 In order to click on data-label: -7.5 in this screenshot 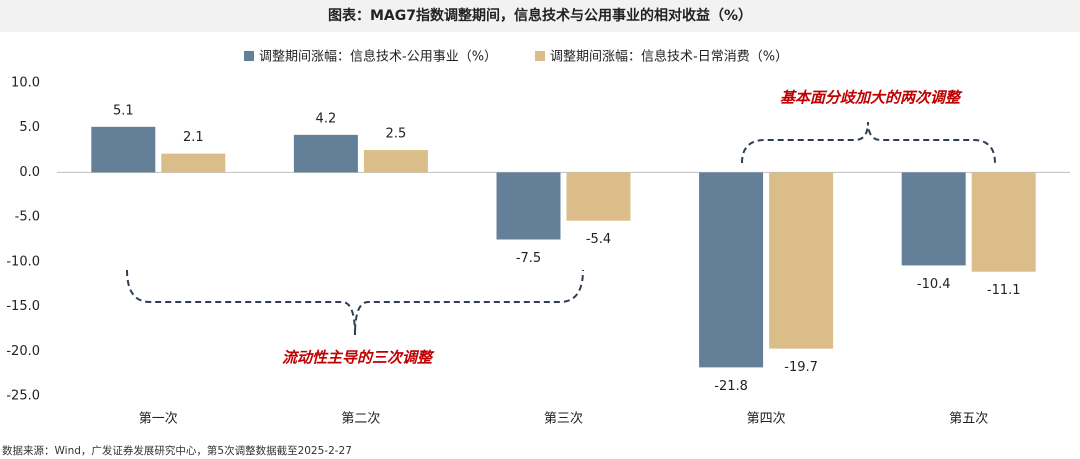, I will do `click(528, 258)`.